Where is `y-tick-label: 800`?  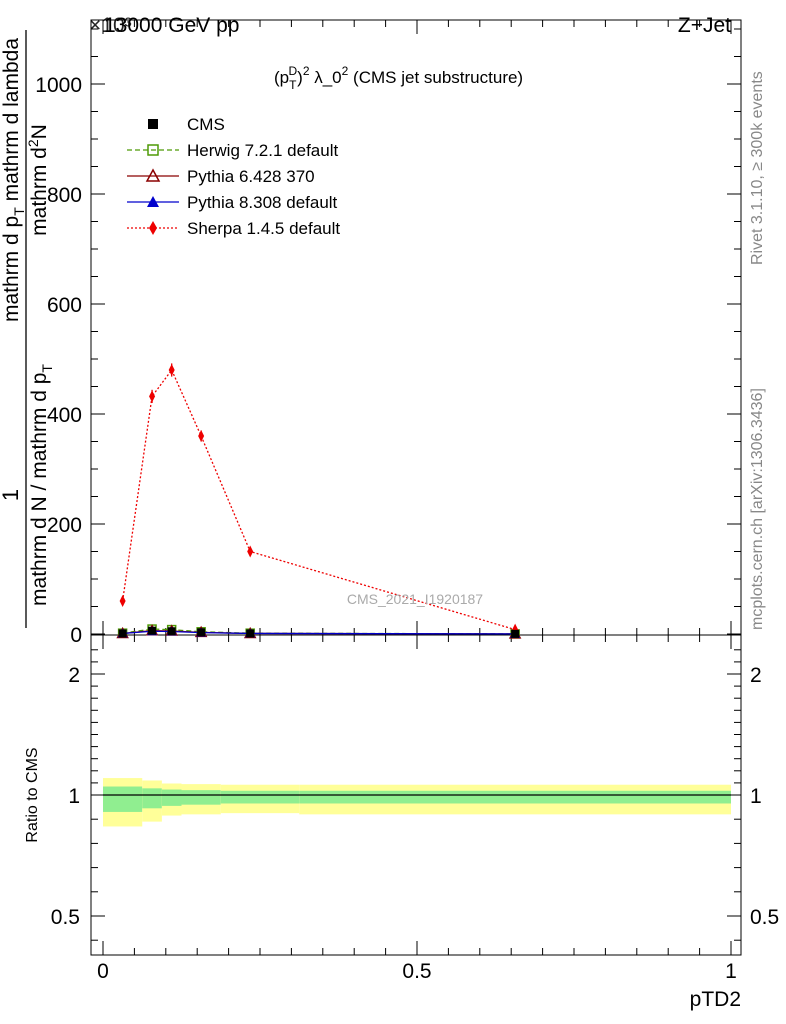 y-tick-label: 800 is located at coordinates (64, 195).